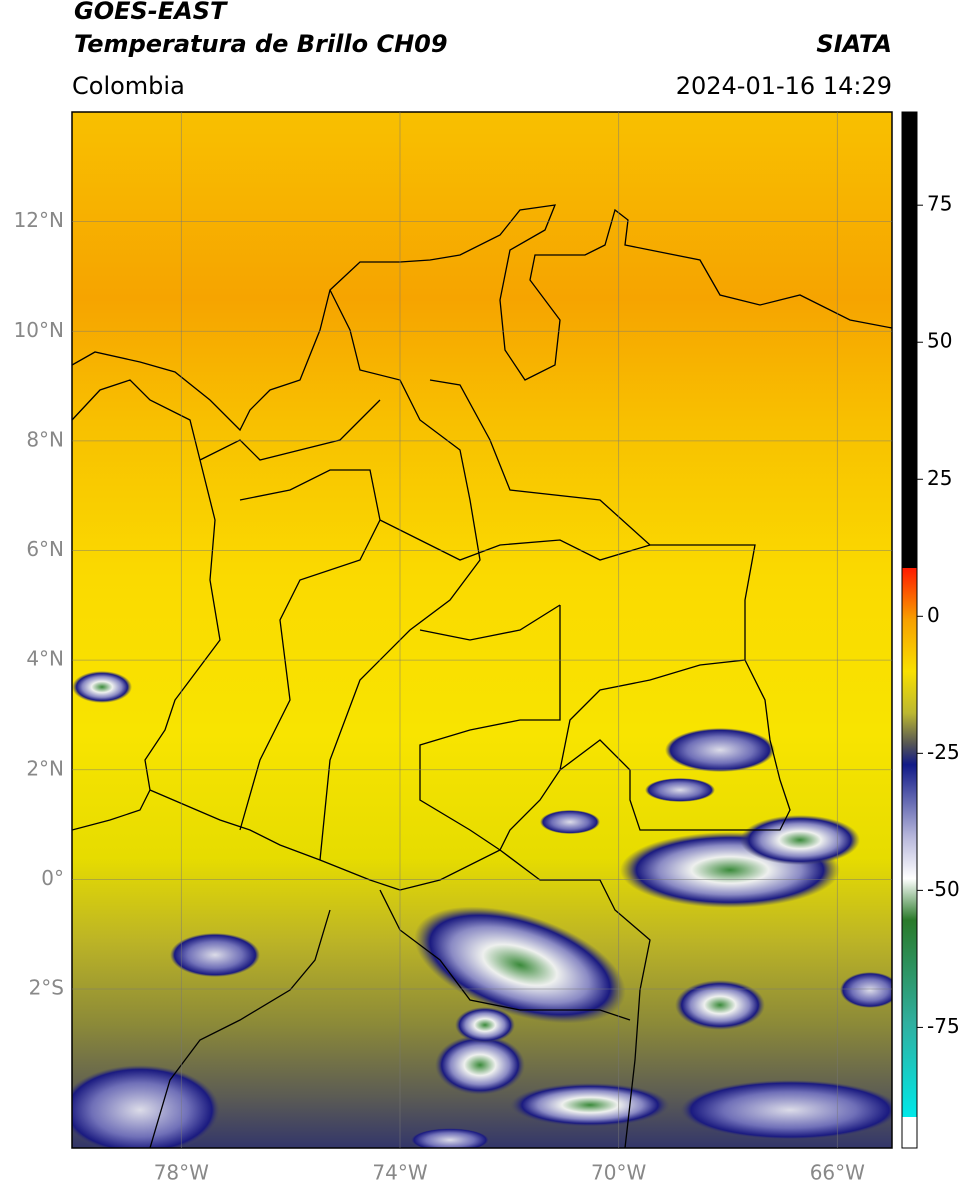 The height and width of the screenshot is (1190, 966). What do you see at coordinates (181, 1173) in the screenshot?
I see `lon-tick-label: 78°W` at bounding box center [181, 1173].